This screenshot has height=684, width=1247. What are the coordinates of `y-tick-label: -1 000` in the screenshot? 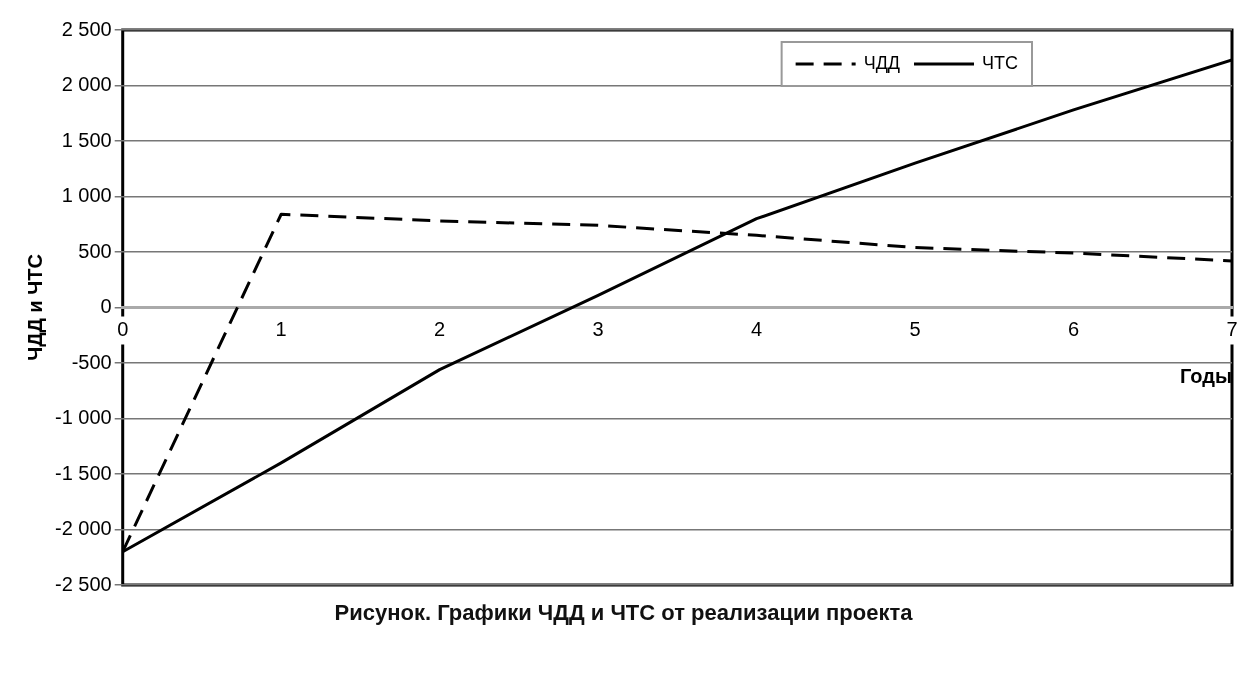 It's located at (83, 417).